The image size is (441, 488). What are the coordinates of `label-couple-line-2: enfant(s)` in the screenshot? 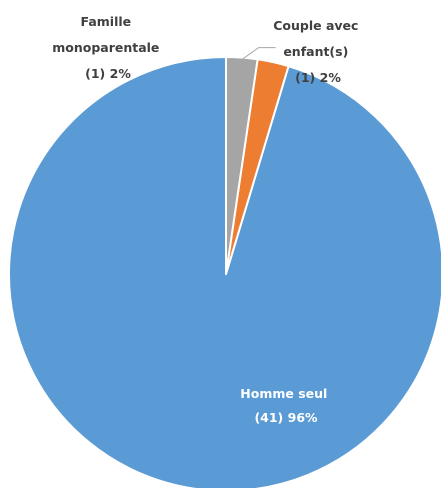 It's located at (315, 51).